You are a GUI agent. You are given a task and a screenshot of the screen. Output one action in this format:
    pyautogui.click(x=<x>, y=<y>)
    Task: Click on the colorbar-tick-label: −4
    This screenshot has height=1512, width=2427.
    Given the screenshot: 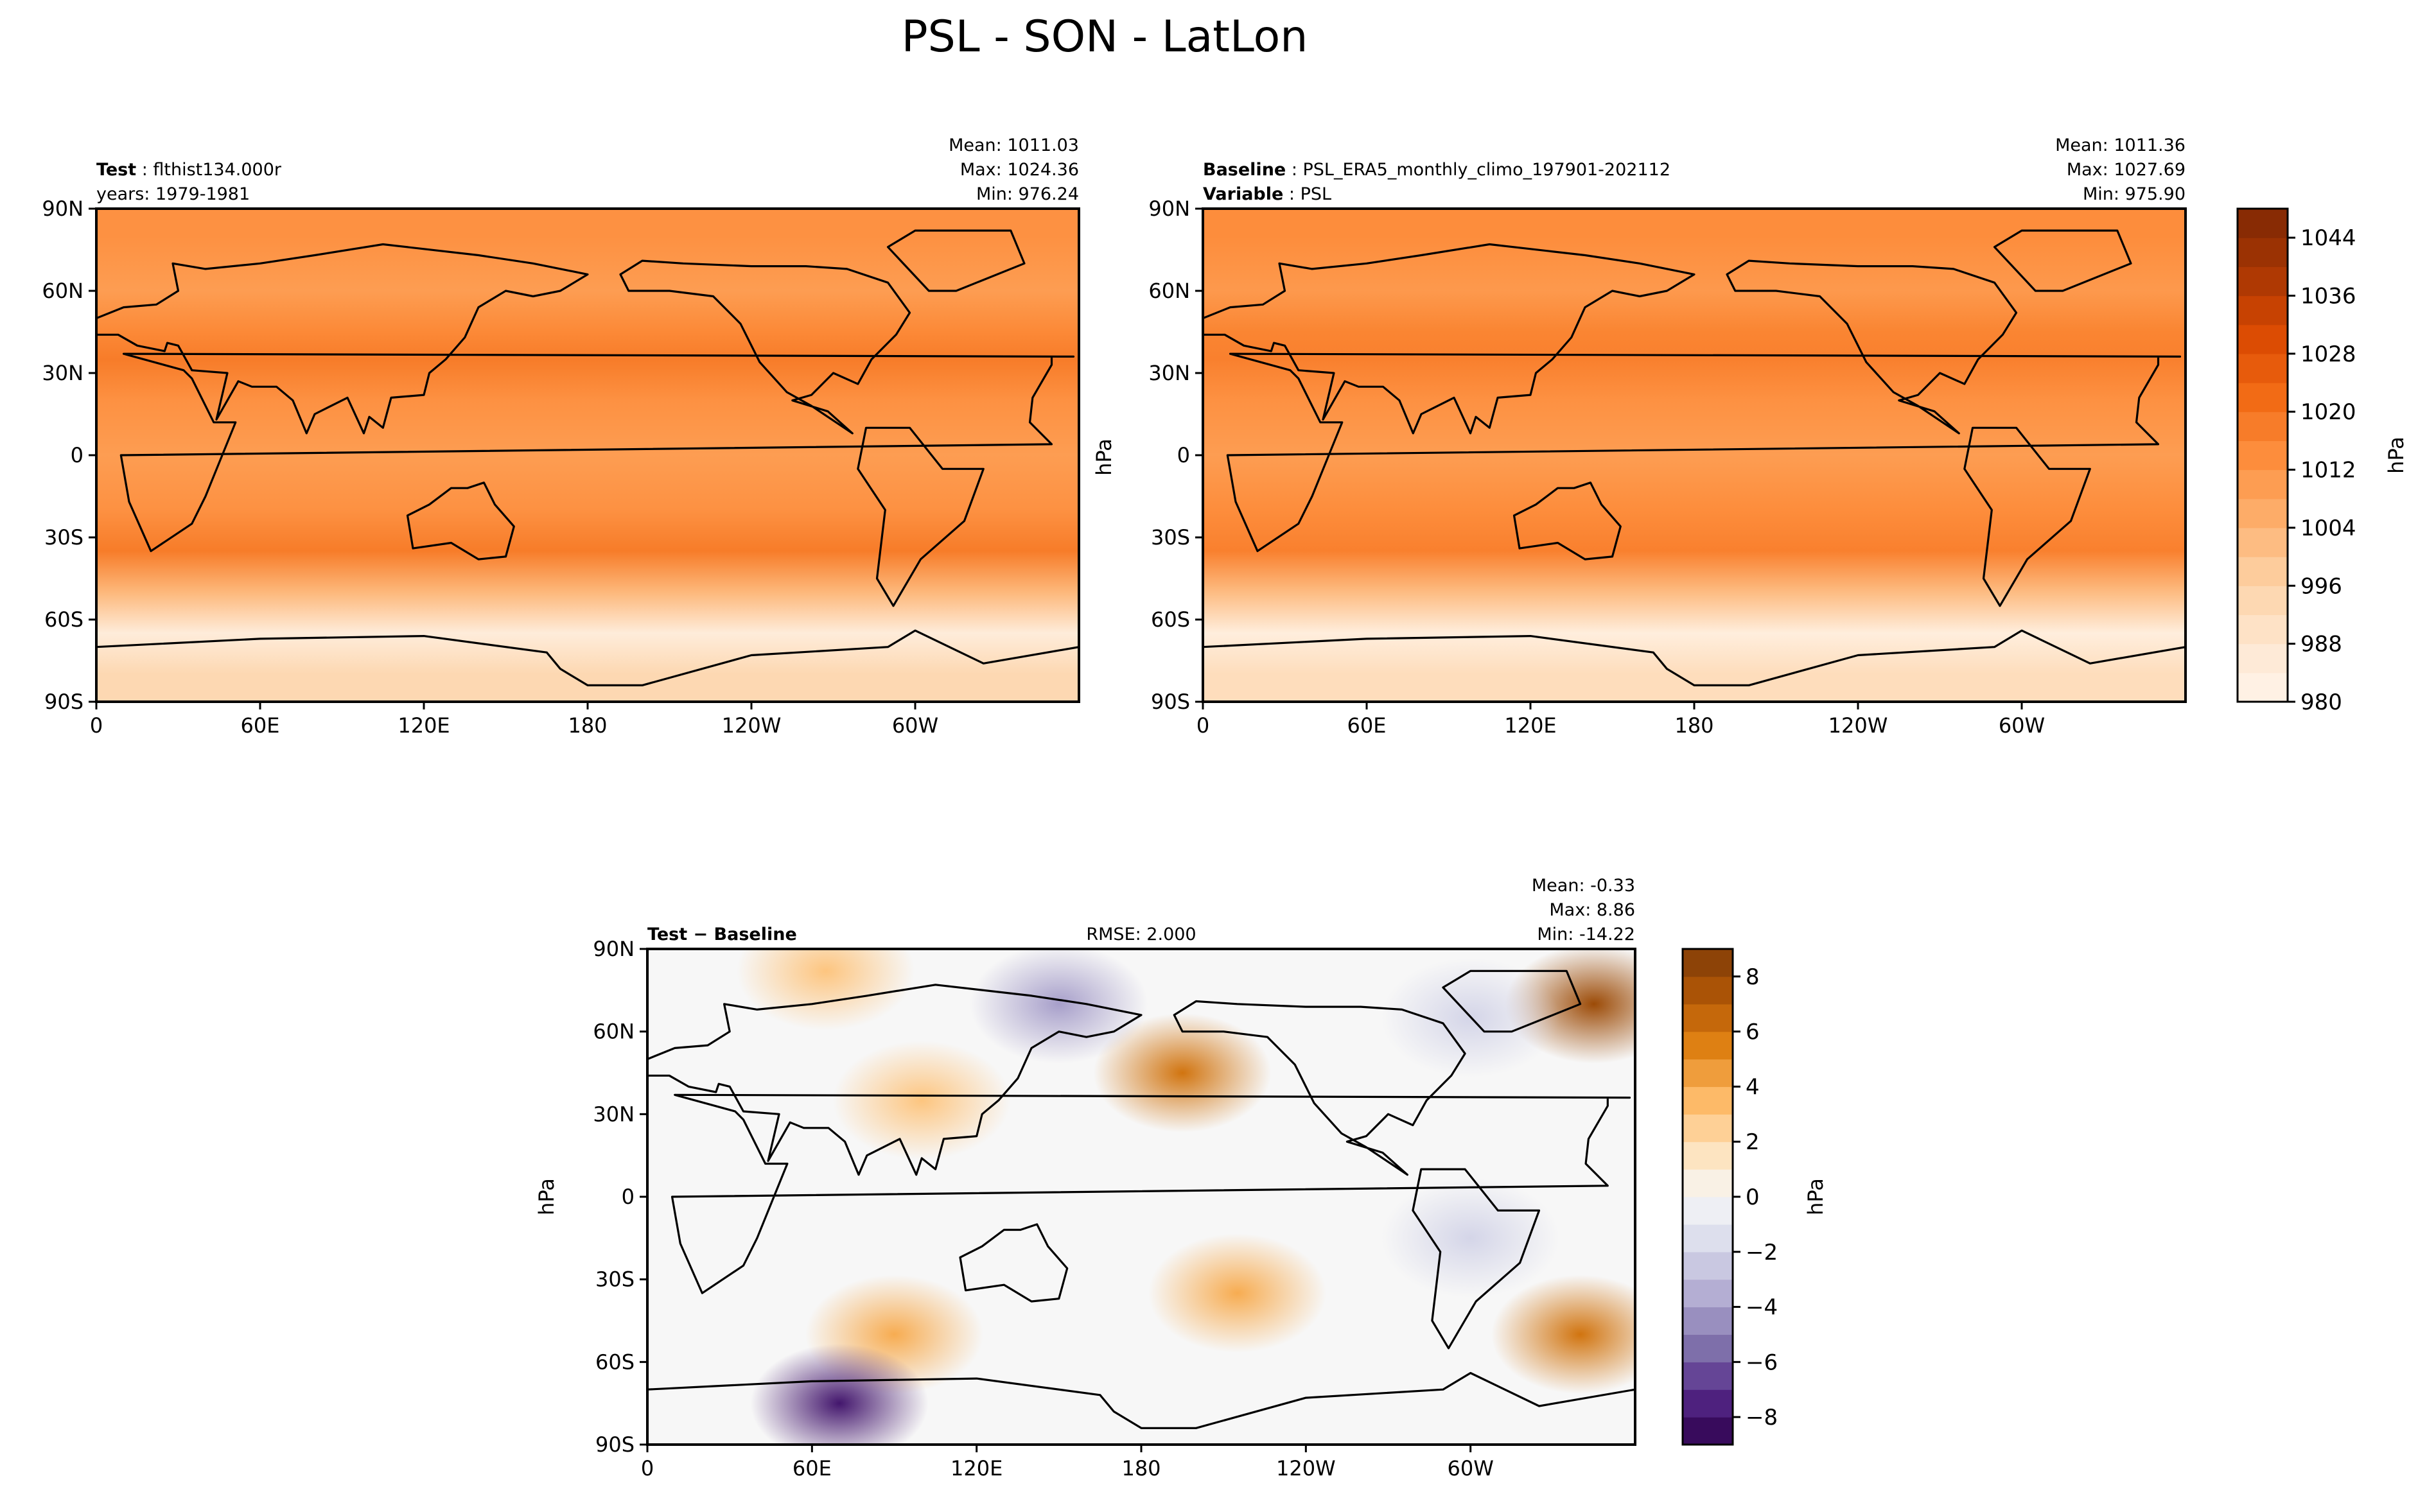 What is the action you would take?
    pyautogui.click(x=1762, y=1308)
    